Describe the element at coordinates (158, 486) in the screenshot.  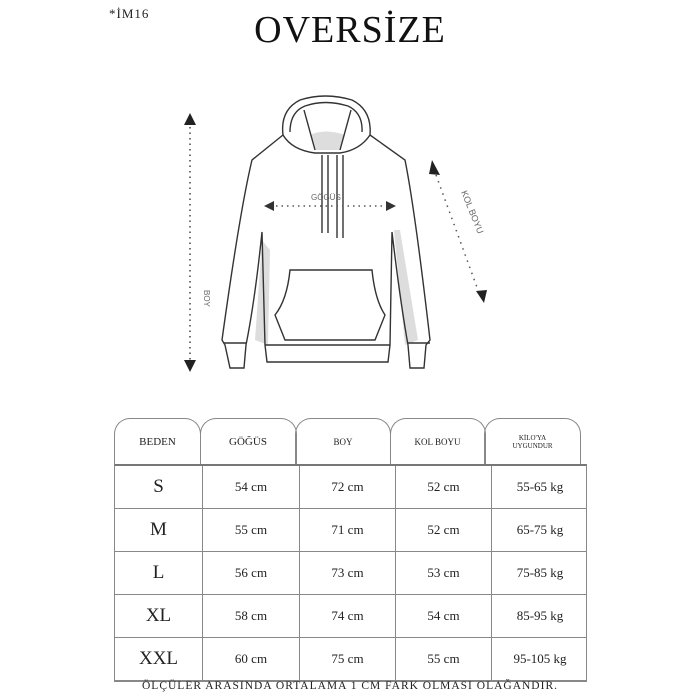
I see `cell-size: S` at that location.